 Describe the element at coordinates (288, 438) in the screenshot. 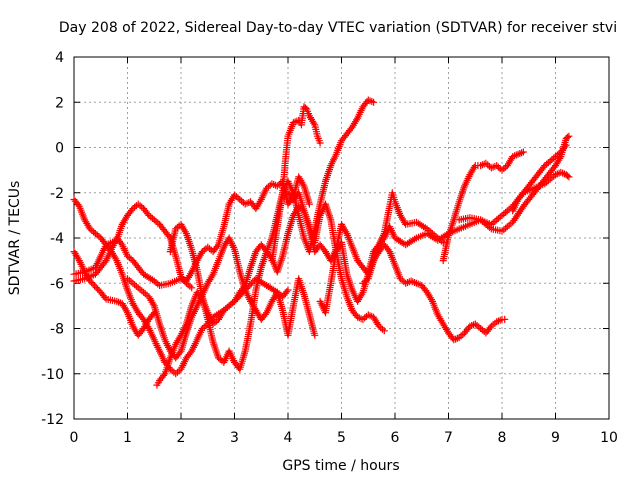

I see `x-tick-label: 4` at that location.